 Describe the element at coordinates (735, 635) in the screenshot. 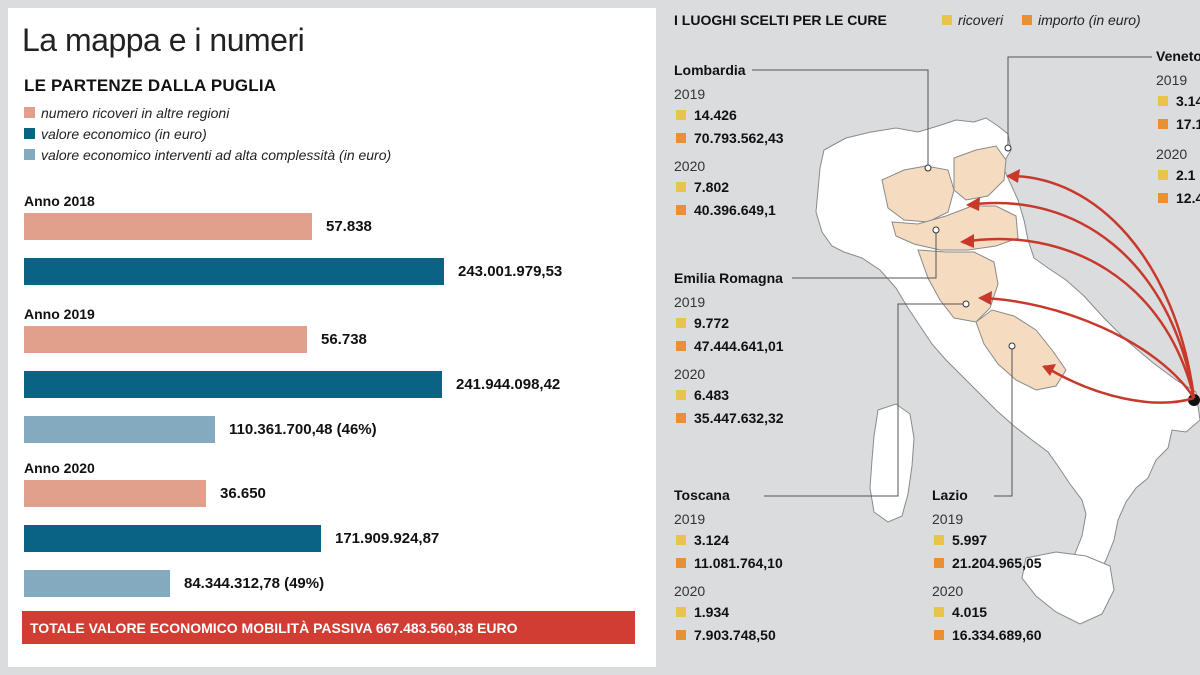

I see `value-text: 7.903.748,50` at that location.